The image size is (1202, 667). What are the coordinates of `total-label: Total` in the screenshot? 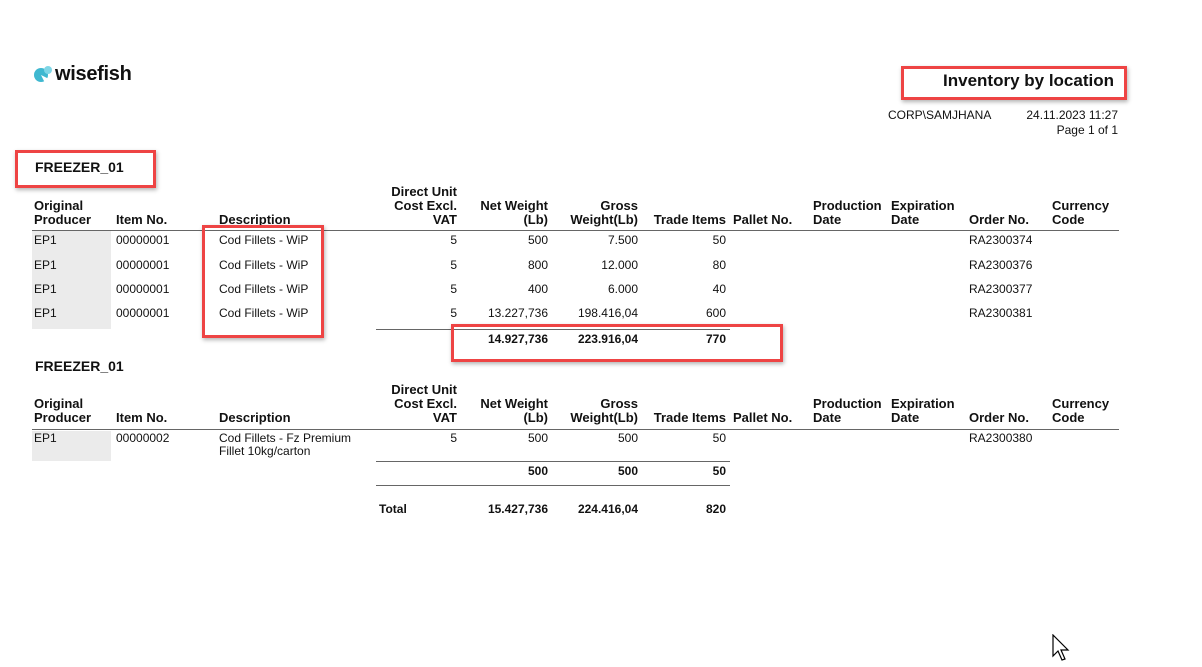 It's located at (393, 509).